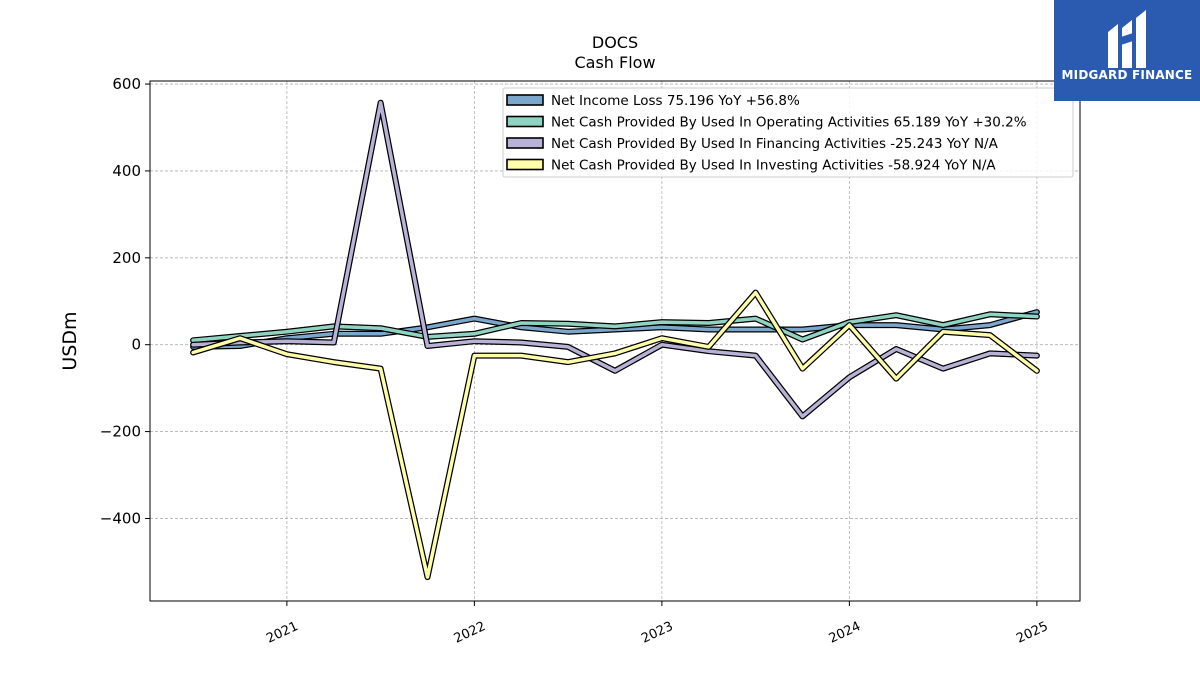  Describe the element at coordinates (845, 633) in the screenshot. I see `x-tick-label: 2024` at that location.